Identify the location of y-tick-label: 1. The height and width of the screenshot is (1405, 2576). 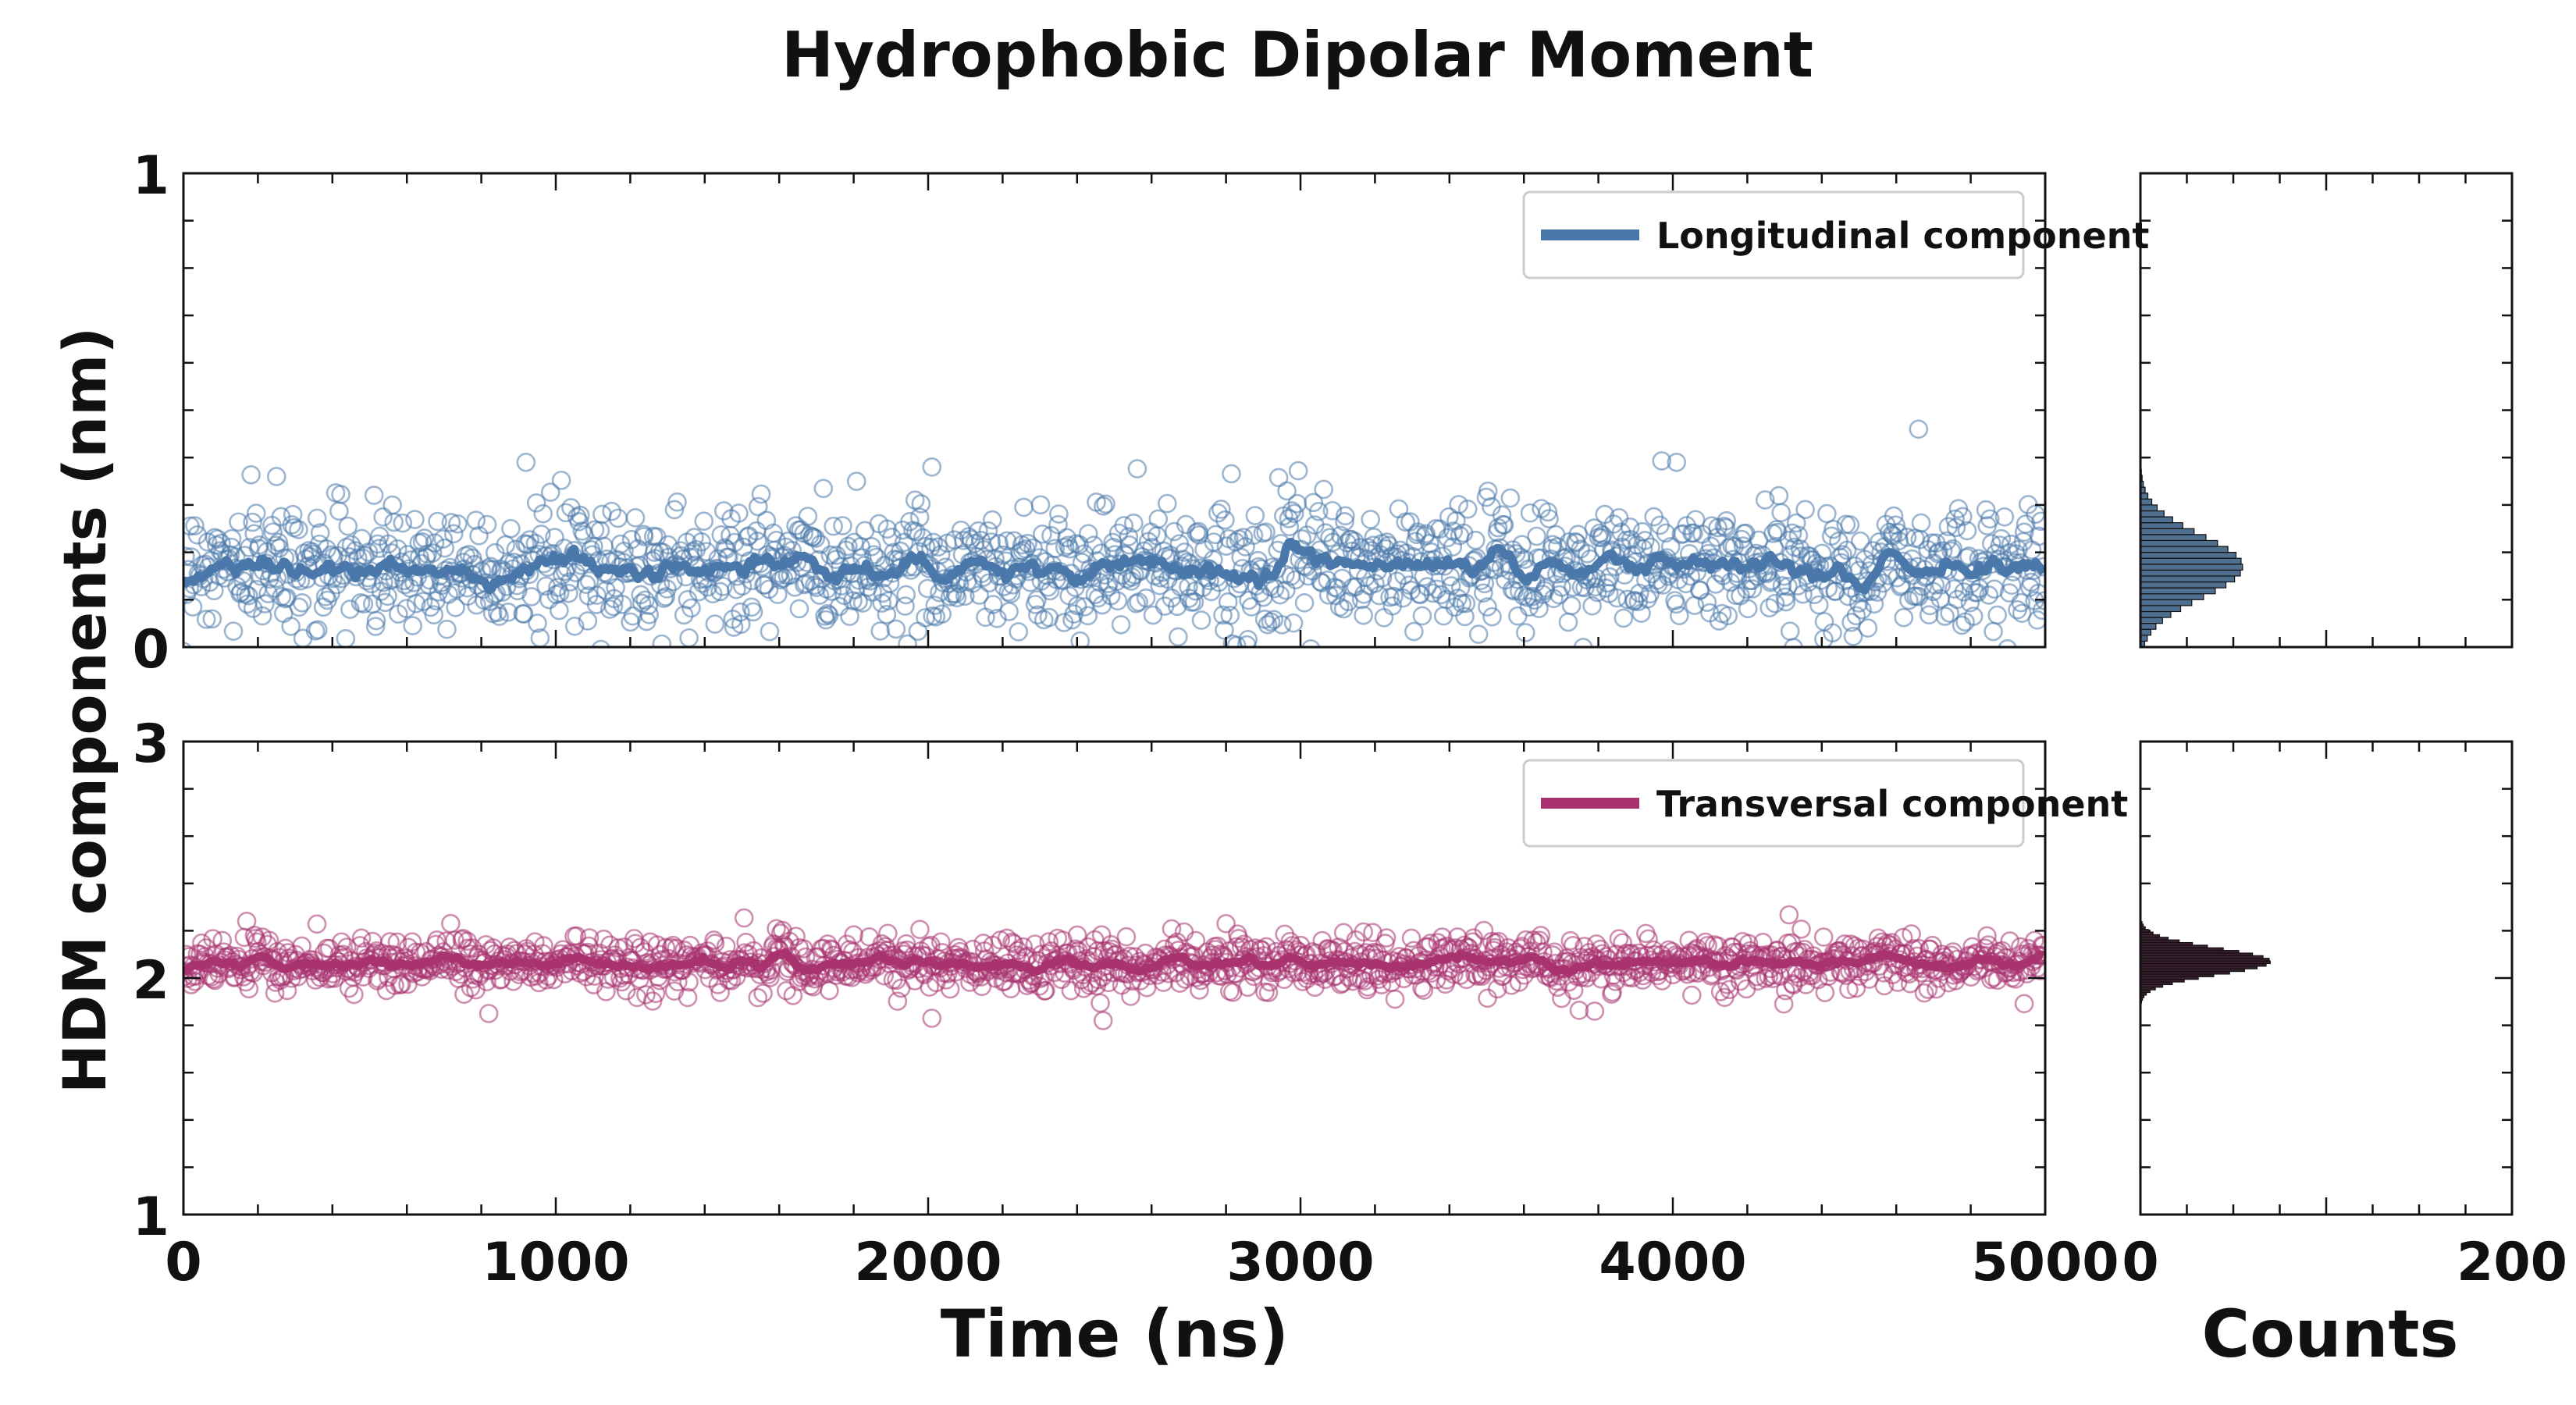
(151, 1217).